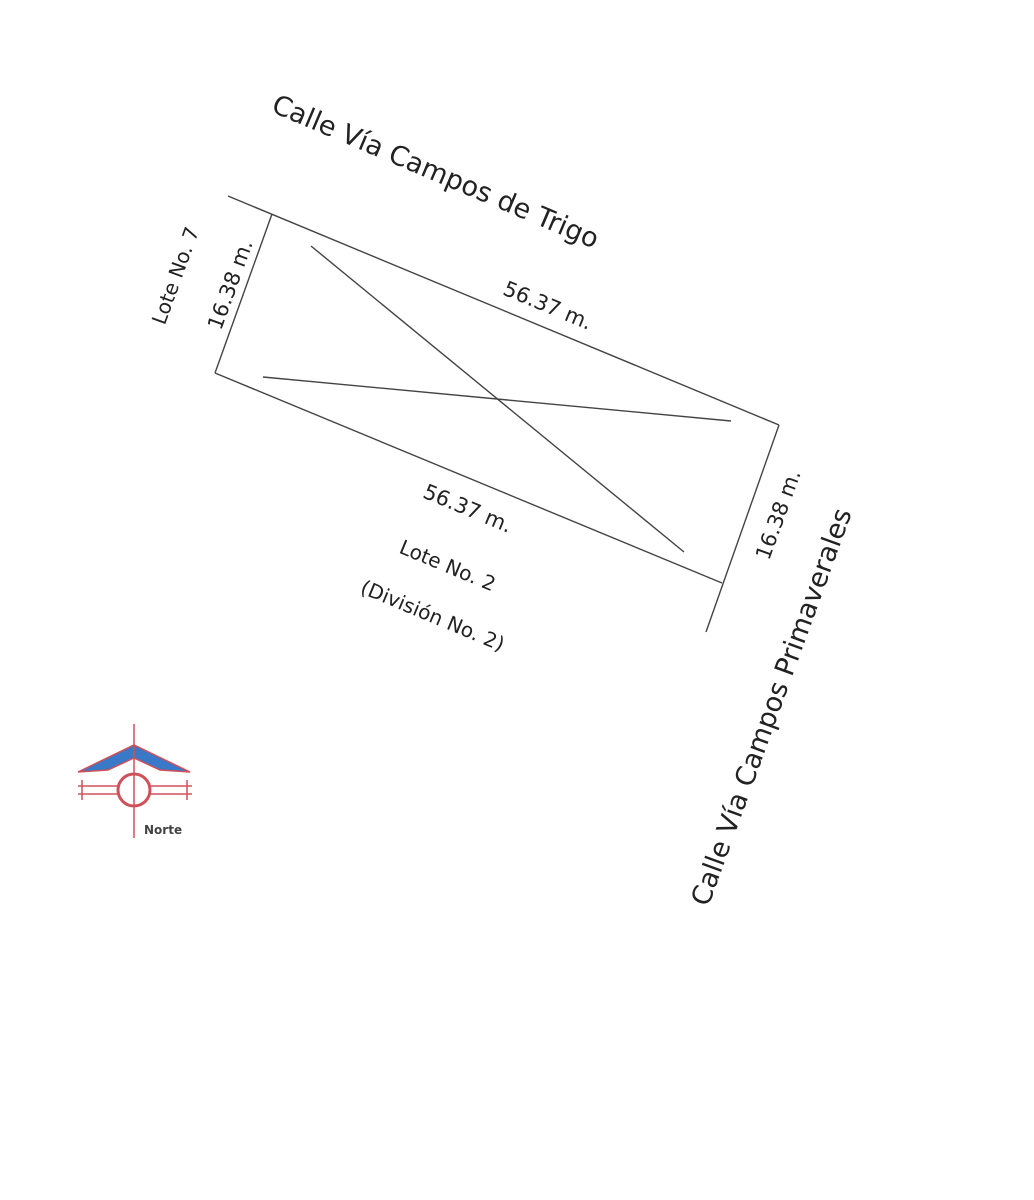 The width and height of the screenshot is (1034, 1200). I want to click on north-boundary, so click(503, 310).